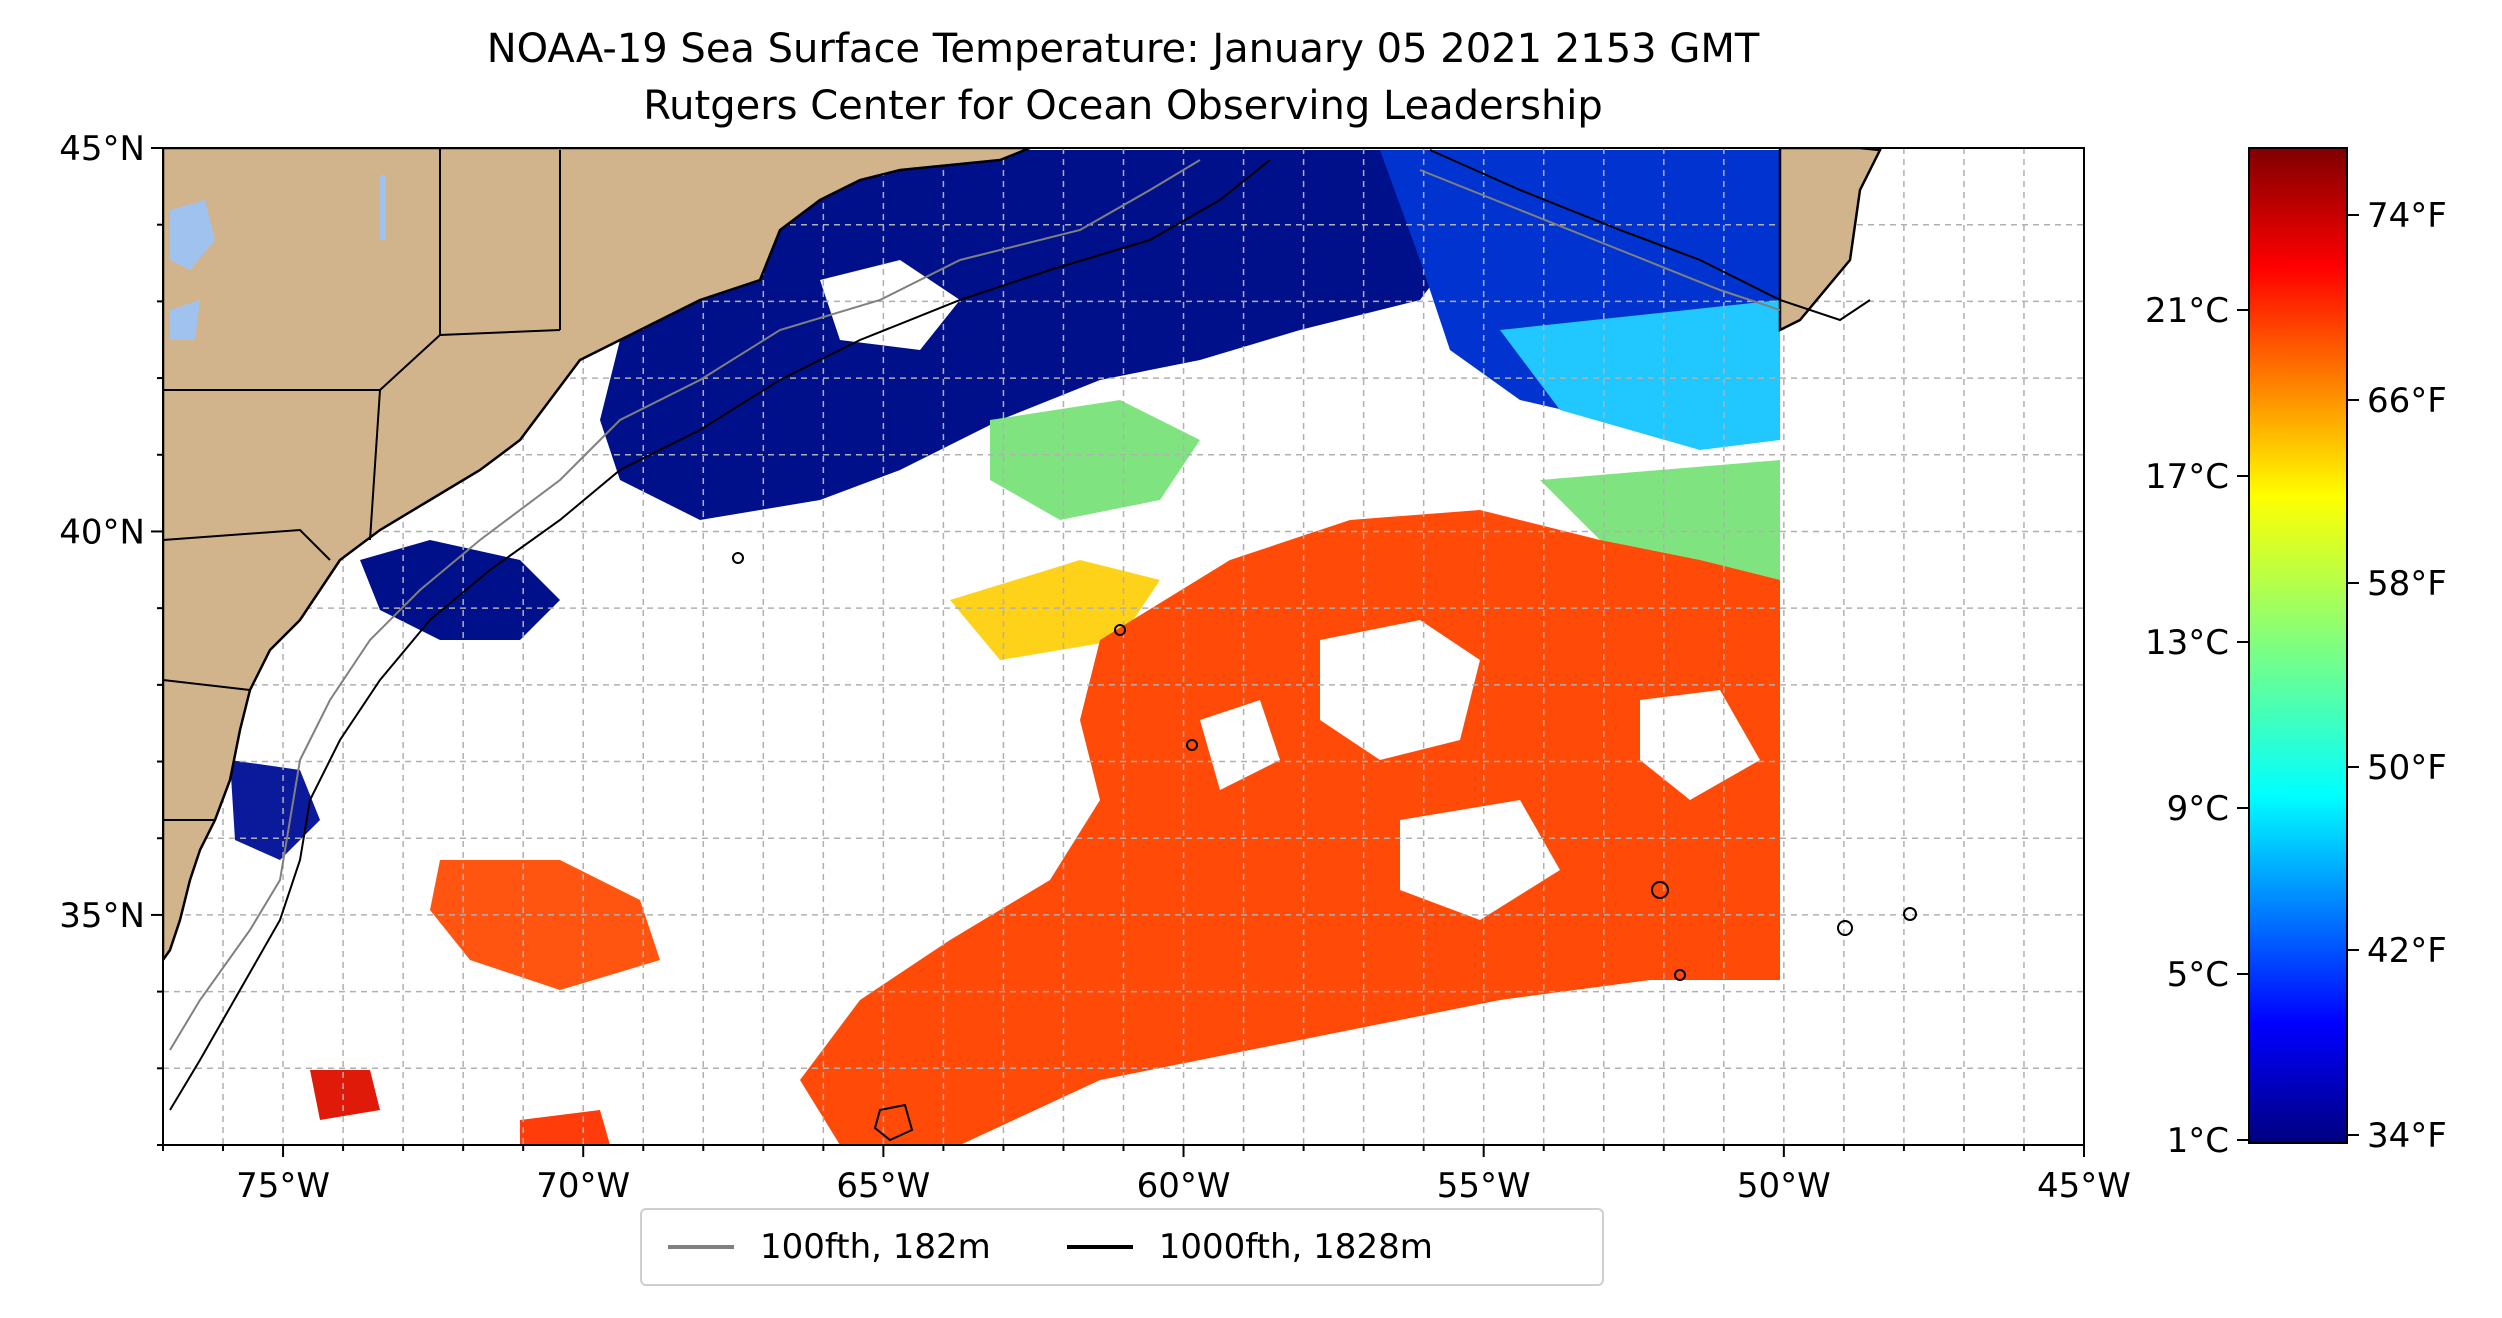  What do you see at coordinates (1055, 610) in the screenshot?
I see `sst-yellow-band` at bounding box center [1055, 610].